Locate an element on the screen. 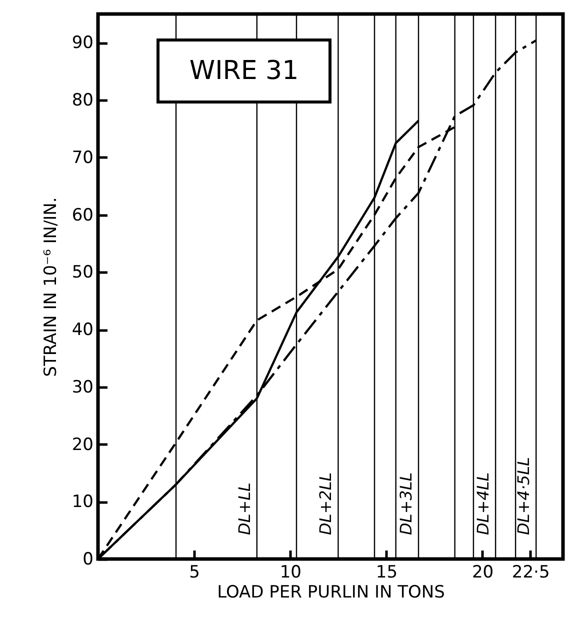  ref-line-label: DL+4LL is located at coordinates (483, 503).